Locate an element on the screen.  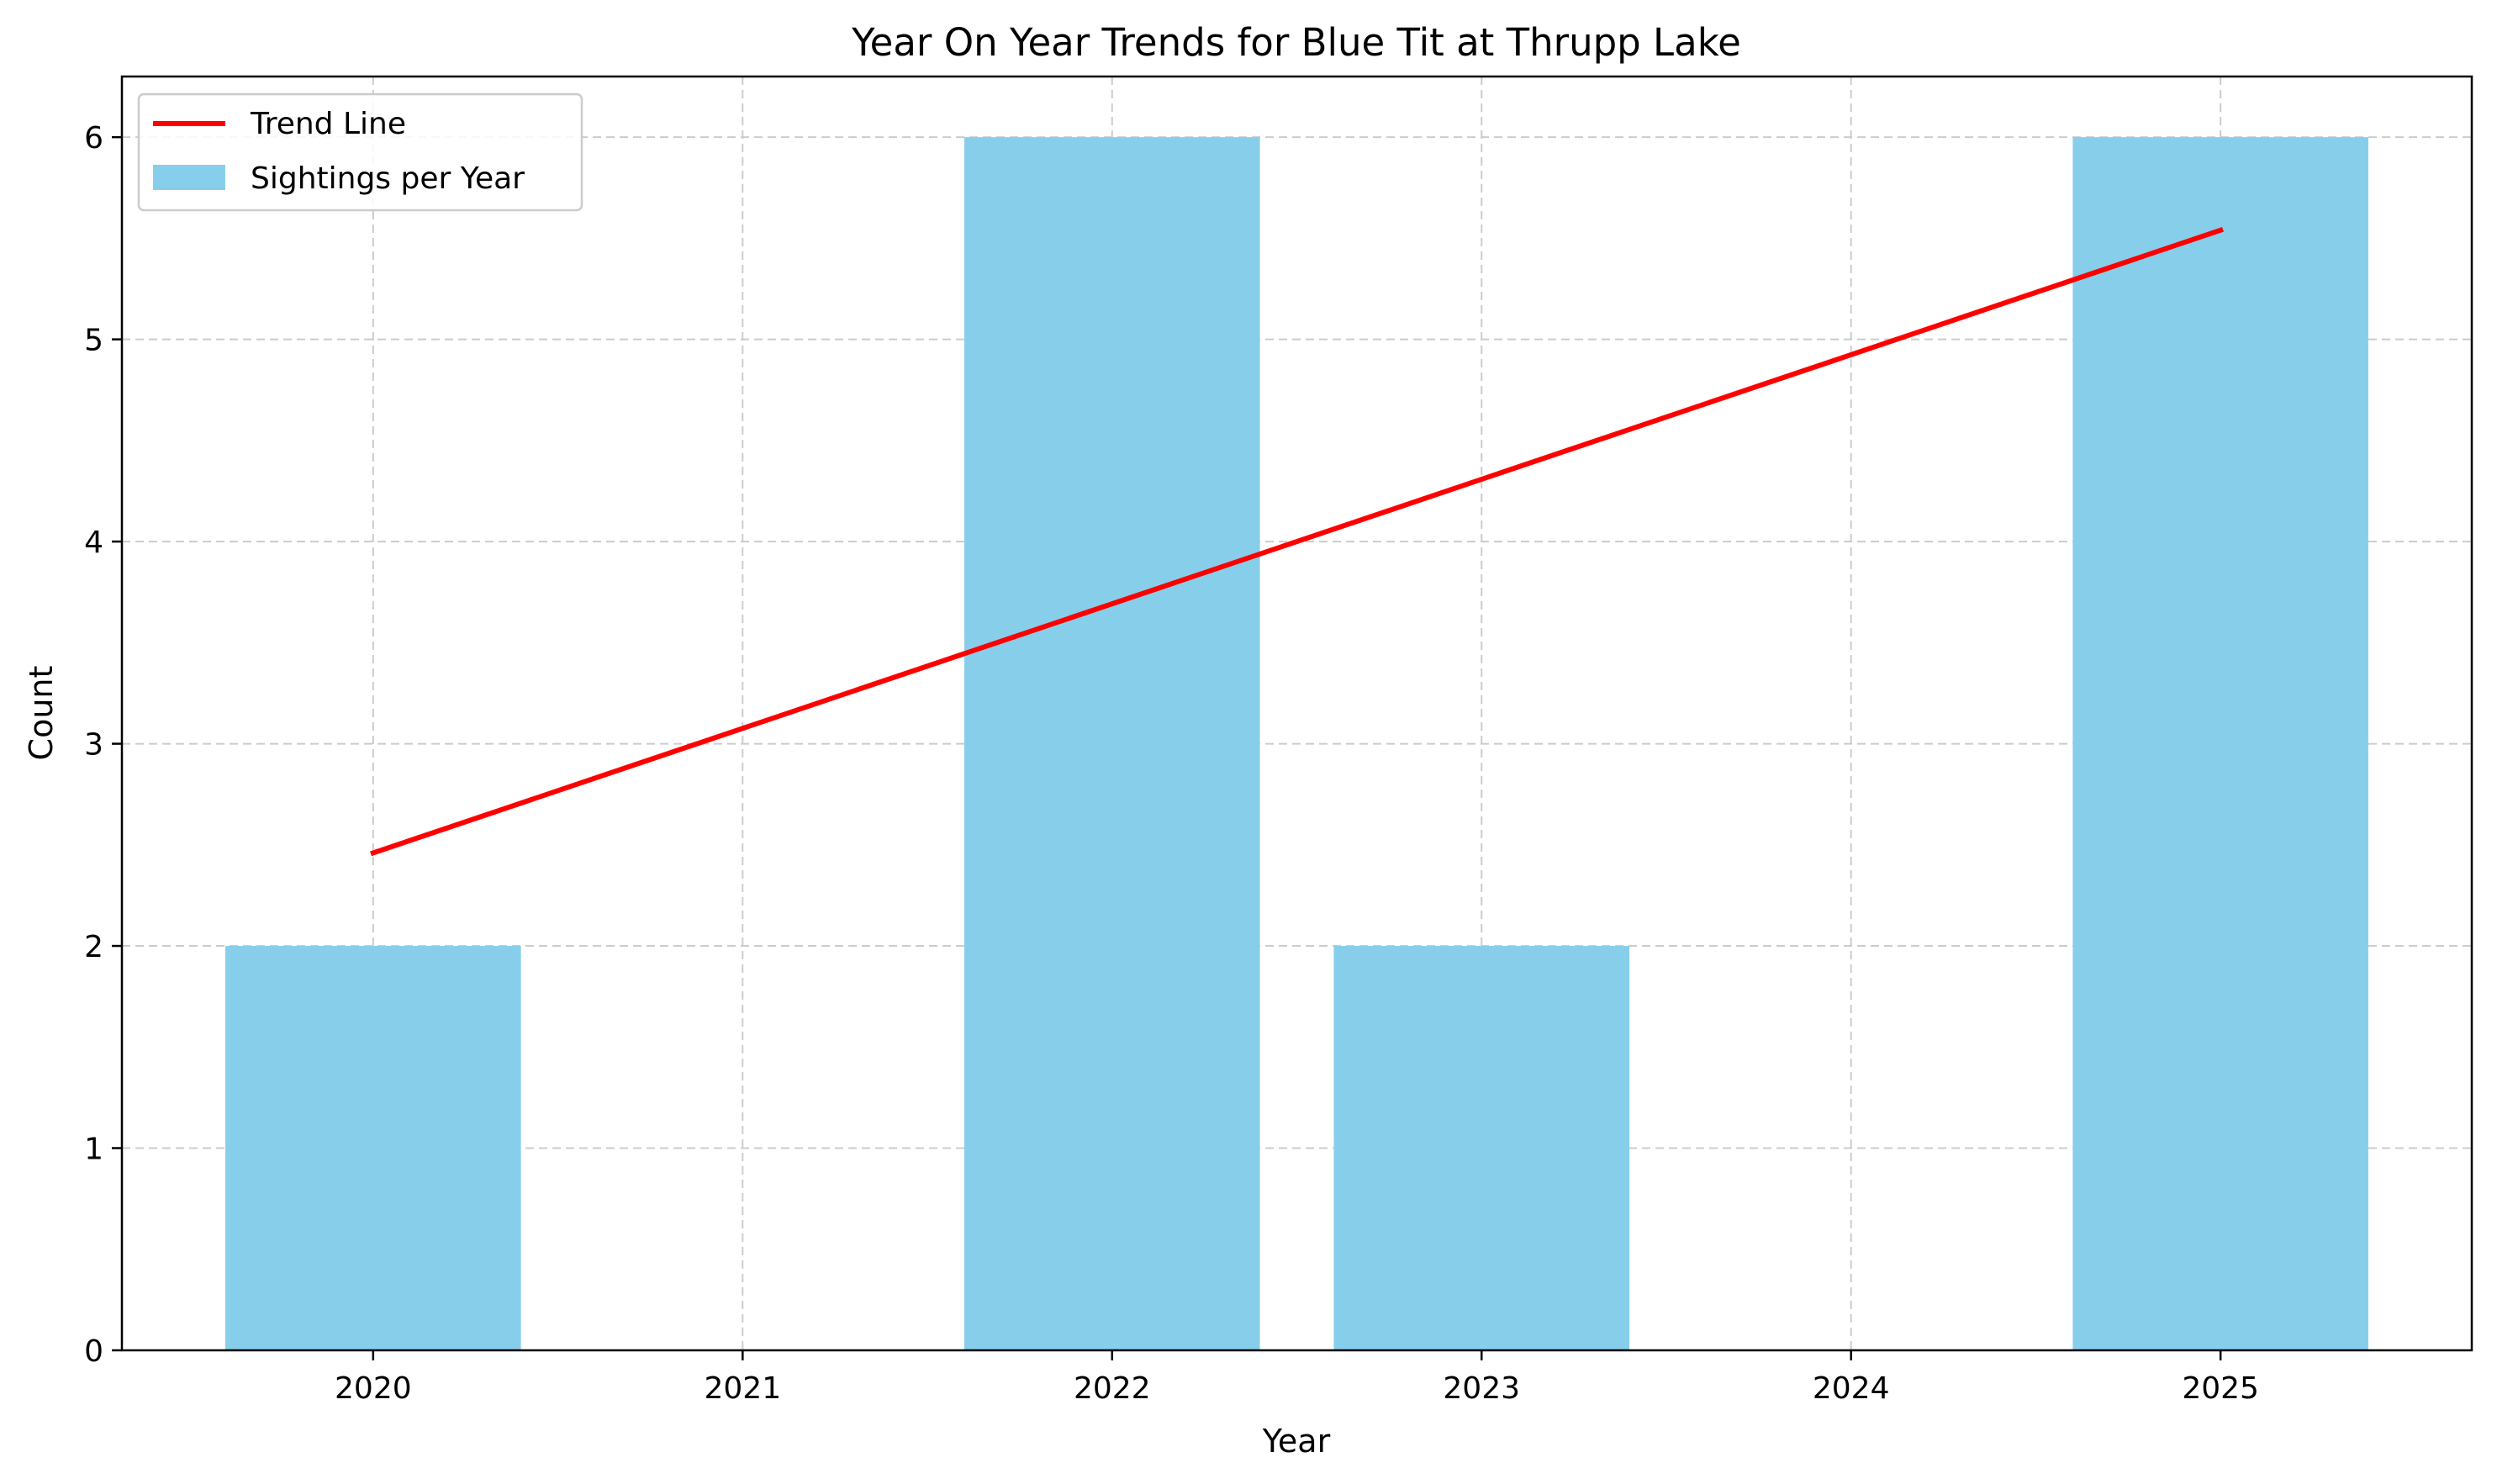
y-tick-label: 4 is located at coordinates (93, 542).